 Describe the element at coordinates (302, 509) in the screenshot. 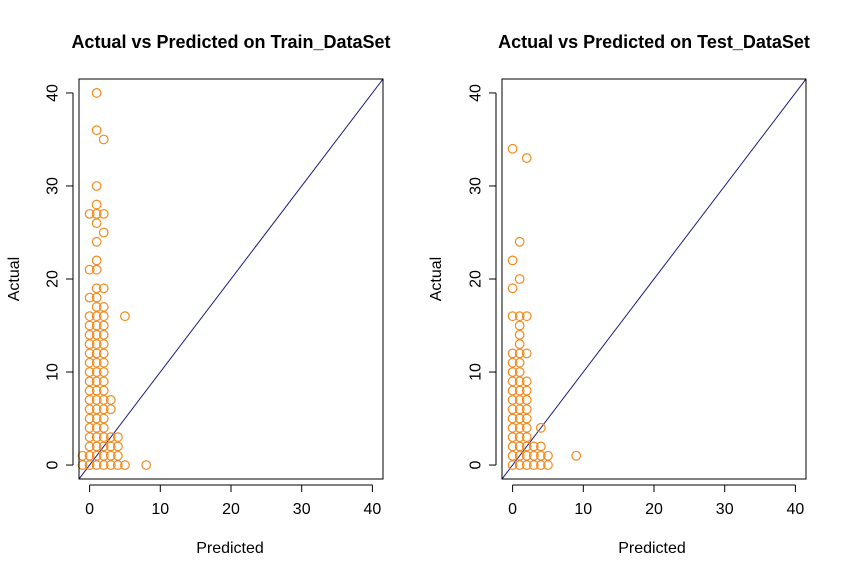

I see `train-x-tick-label: 30` at that location.